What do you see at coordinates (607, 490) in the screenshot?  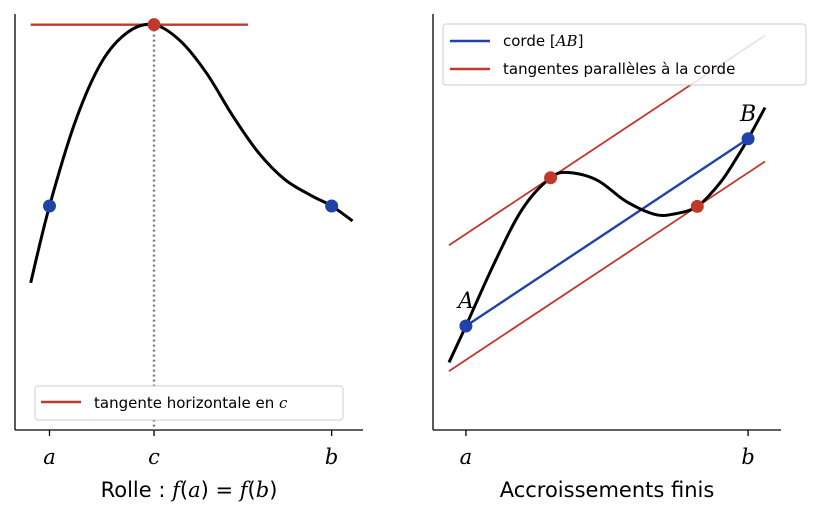 I see `right-x-axis-label: Accroissements finis` at bounding box center [607, 490].